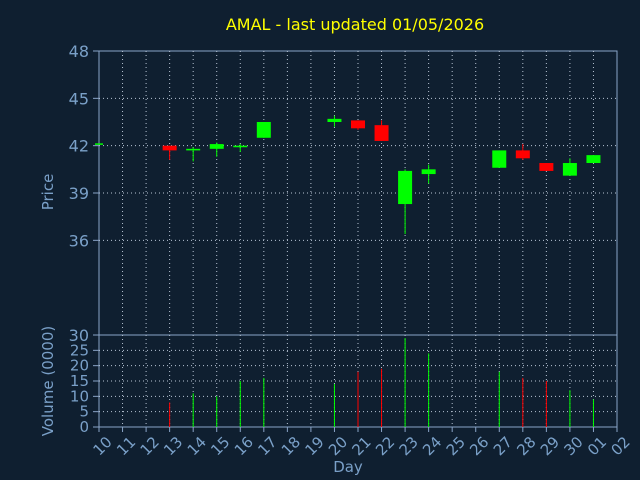  Describe the element at coordinates (79, 240) in the screenshot. I see `price-tick-label: 36` at that location.